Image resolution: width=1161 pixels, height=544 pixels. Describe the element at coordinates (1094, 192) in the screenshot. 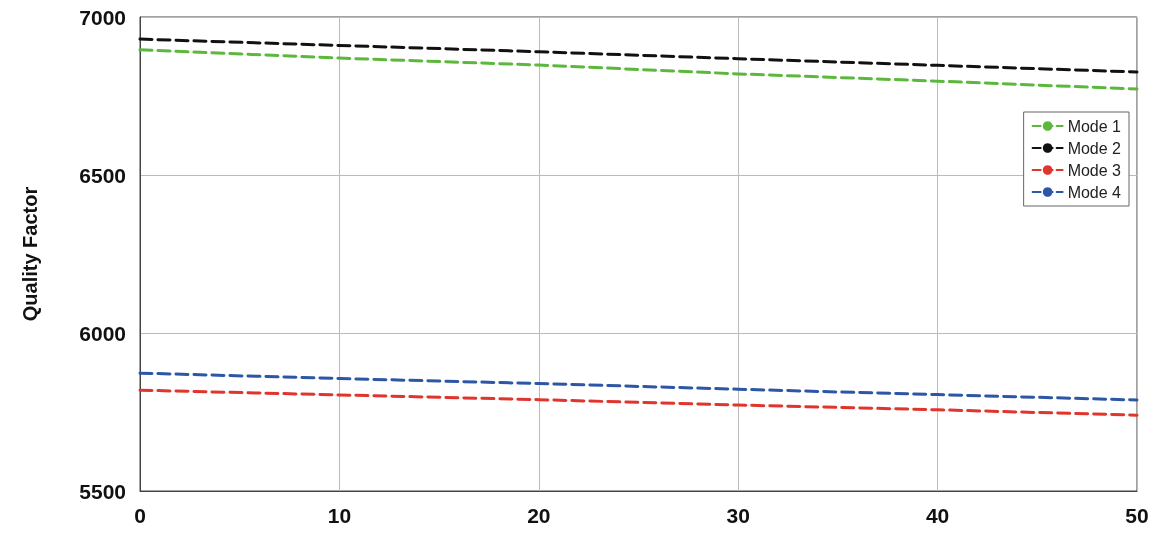

I see `legend-label: Mode 4` at that location.